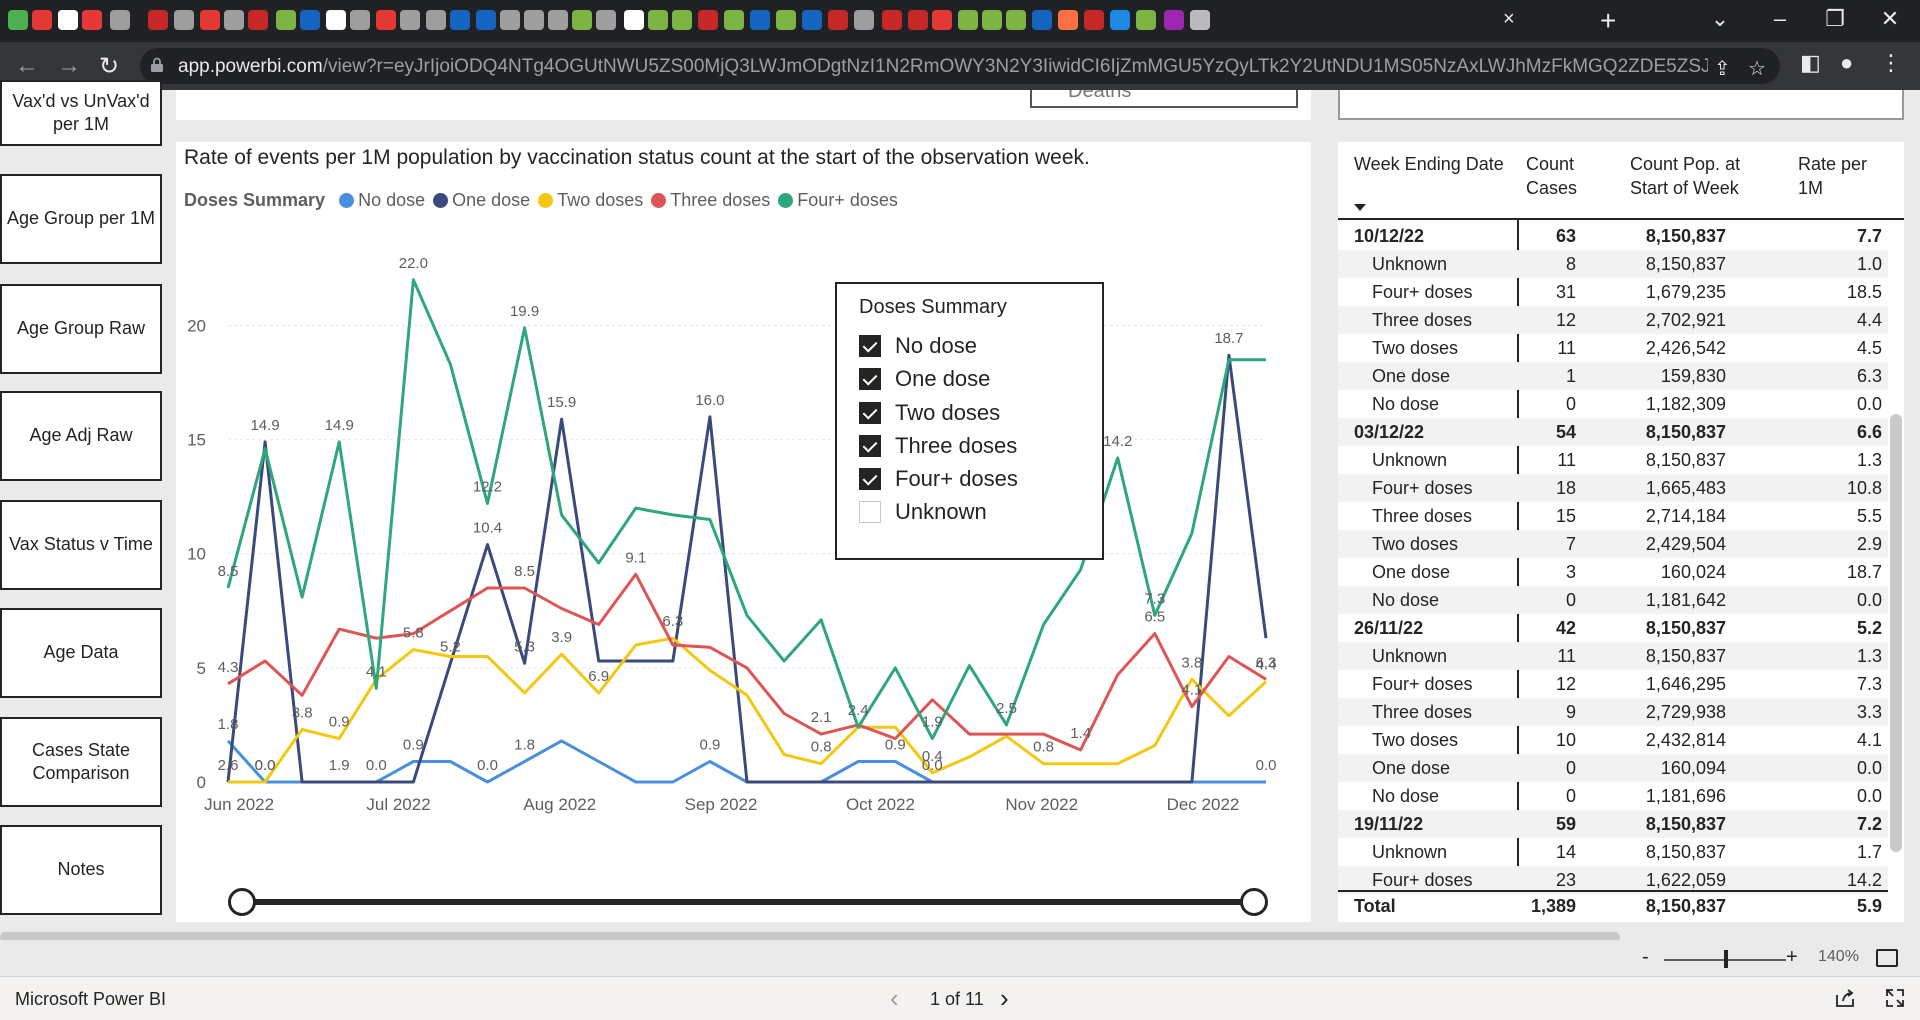 Image resolution: width=1920 pixels, height=1020 pixels. Describe the element at coordinates (1887, 958) in the screenshot. I see `fit-to-page-icon` at that location.